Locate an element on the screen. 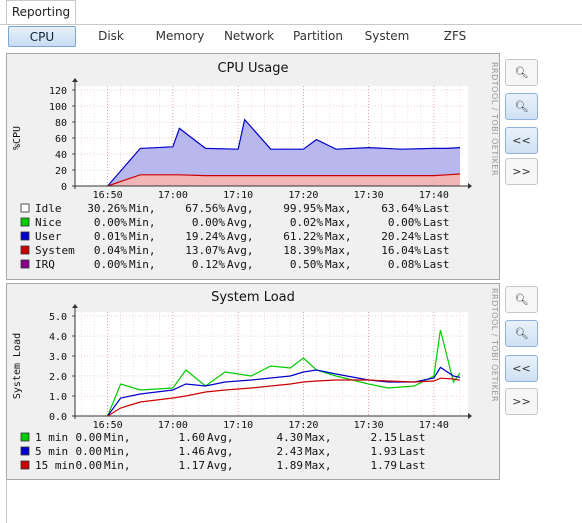 This screenshot has height=523, width=582. y-tick-label: 1.0 is located at coordinates (58, 397).